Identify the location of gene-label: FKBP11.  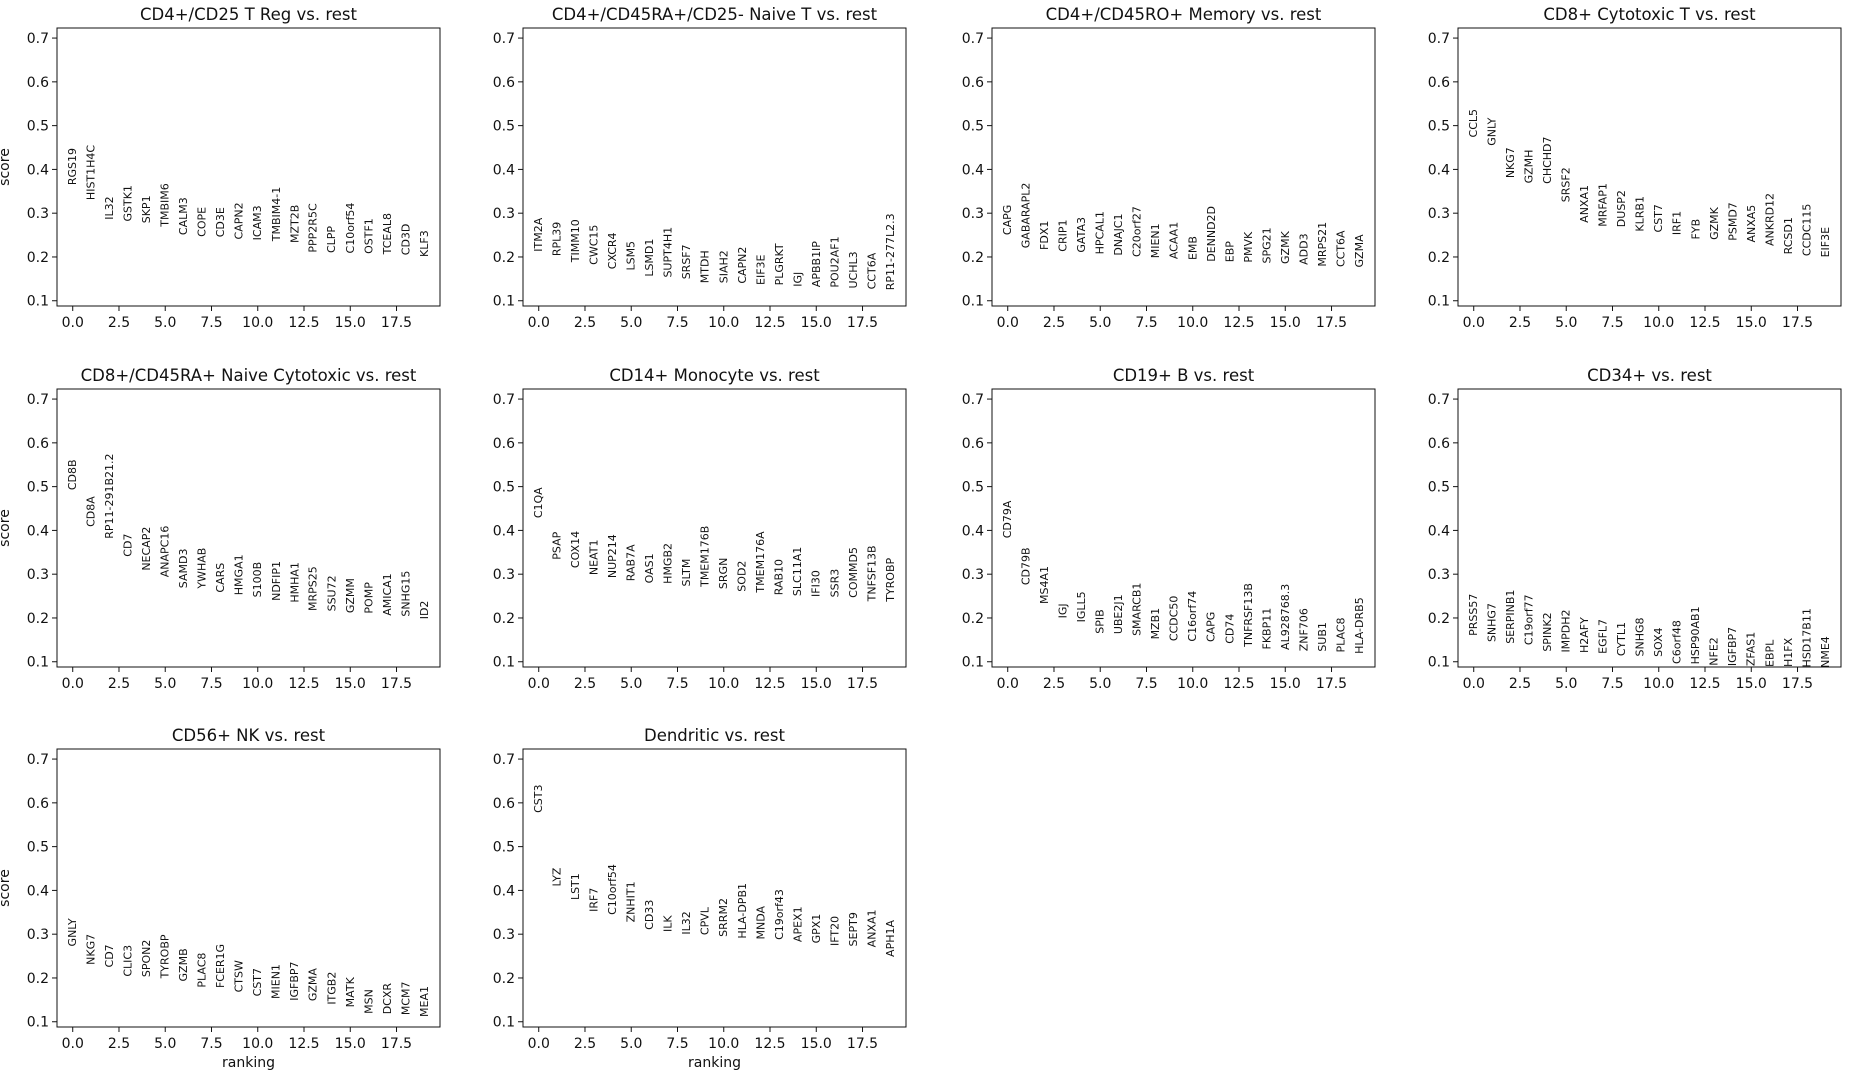
(1266, 629).